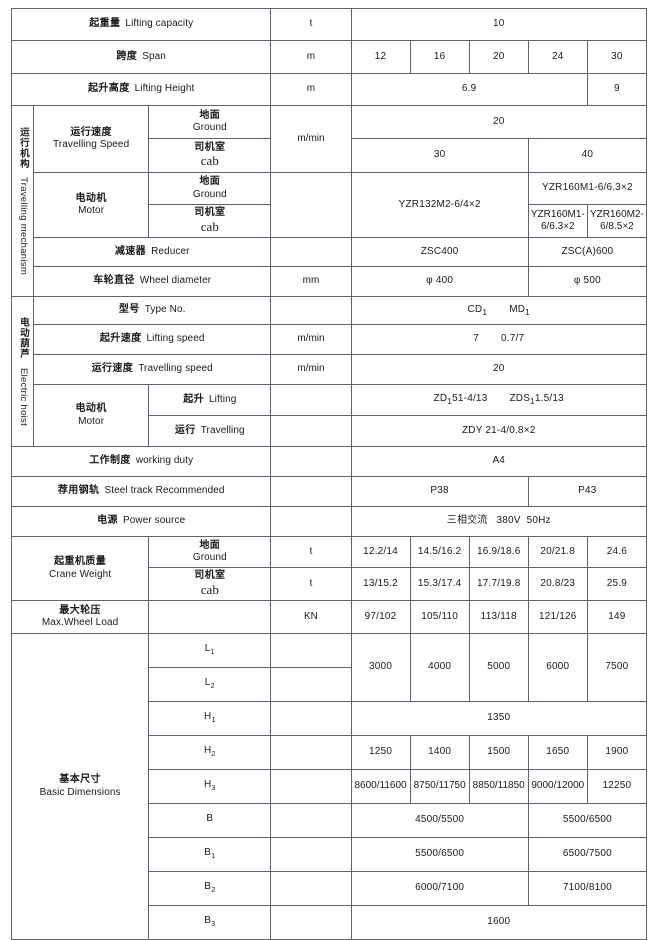 This screenshot has width=658, height=940. Describe the element at coordinates (210, 400) in the screenshot. I see `sublabel-hoist-motor-lifting: 起升 Lifting` at that location.